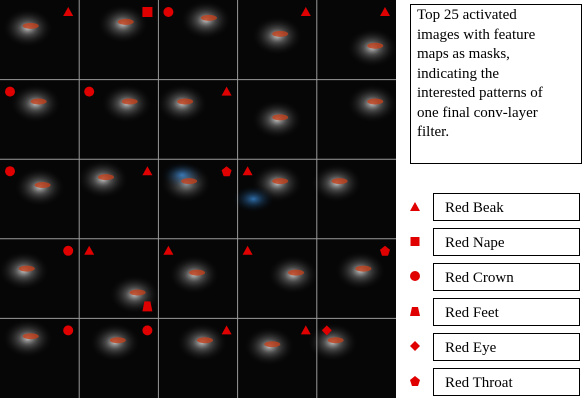 The height and width of the screenshot is (400, 582). What do you see at coordinates (415, 294) in the screenshot?
I see `legend-markers` at bounding box center [415, 294].